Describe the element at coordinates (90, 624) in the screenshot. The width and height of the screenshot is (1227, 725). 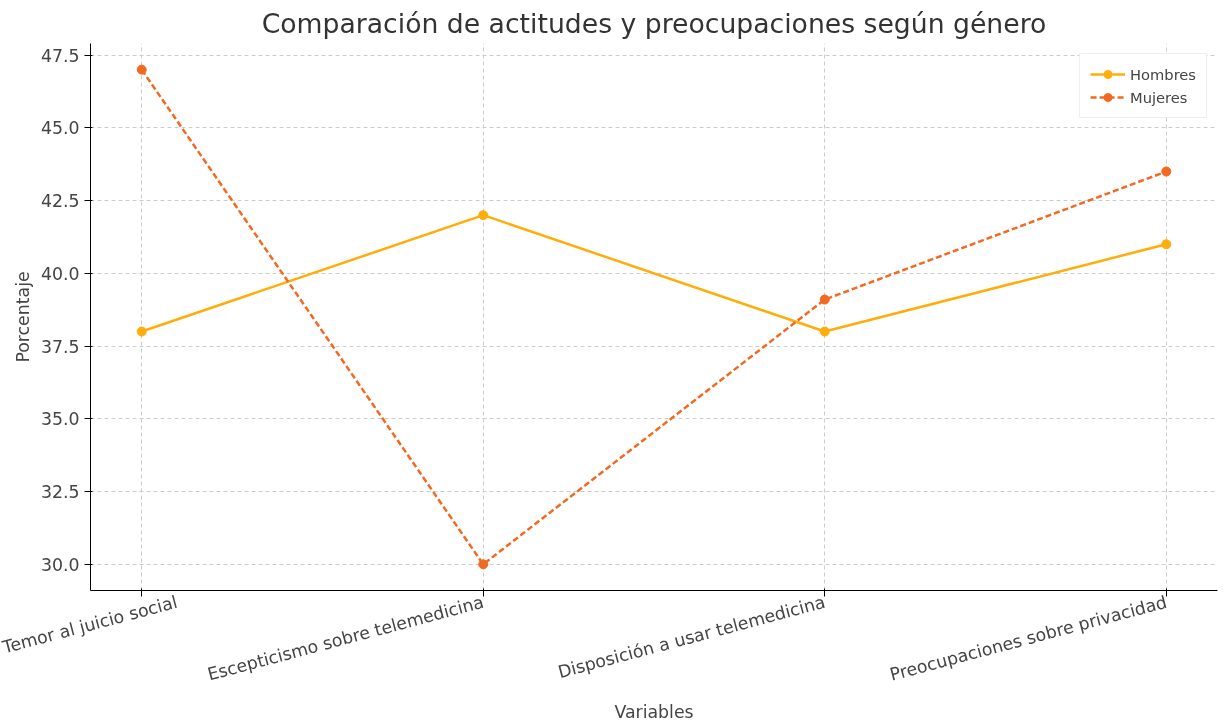
I see `x-tick-label: Temor al juicio social` at that location.